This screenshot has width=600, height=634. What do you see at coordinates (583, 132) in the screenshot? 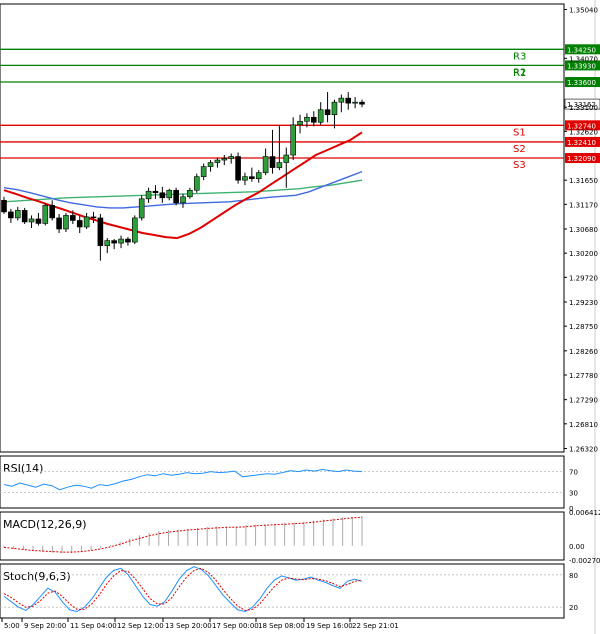
I see `price-tick-label: 1.32620` at bounding box center [583, 132].